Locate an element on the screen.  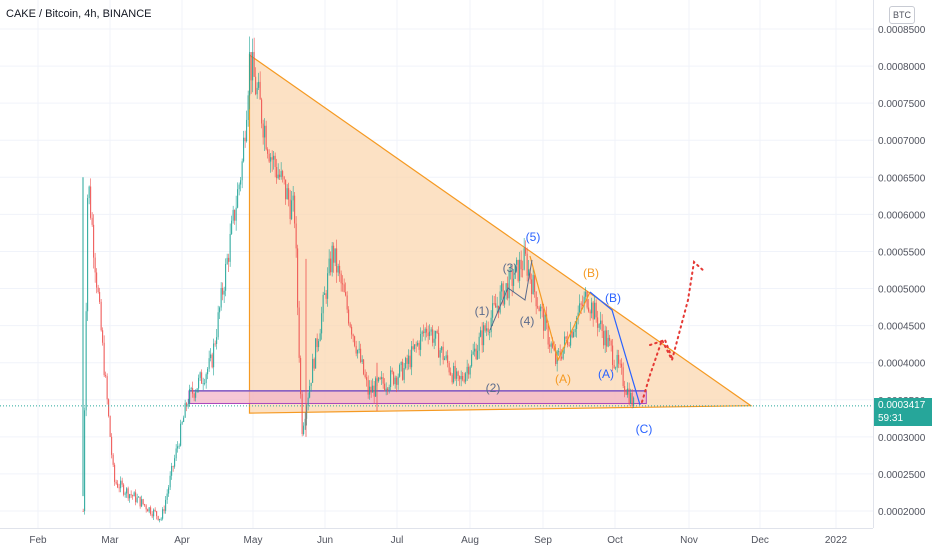
x-tick-label: Jun is located at coordinates (325, 540).